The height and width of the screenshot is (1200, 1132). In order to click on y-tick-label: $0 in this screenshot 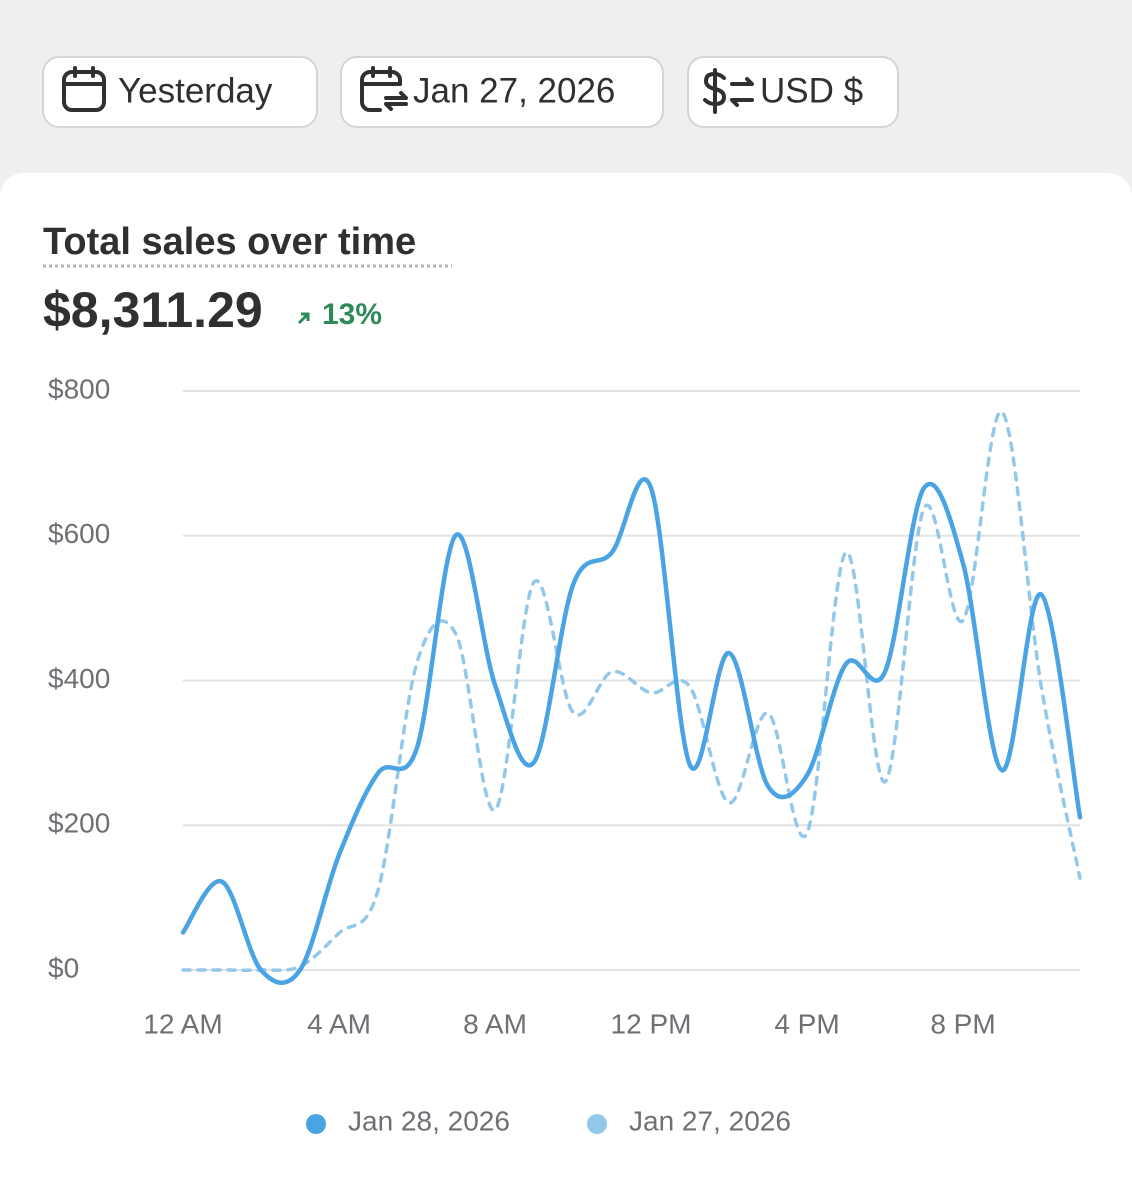, I will do `click(63, 967)`.